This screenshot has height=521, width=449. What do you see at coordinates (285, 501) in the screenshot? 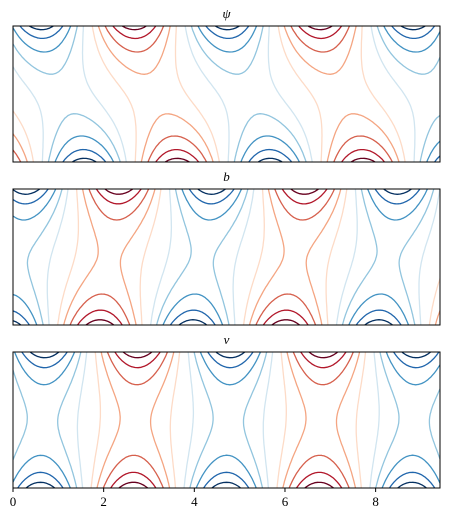
I see `x-tick-label: 6` at bounding box center [285, 501].